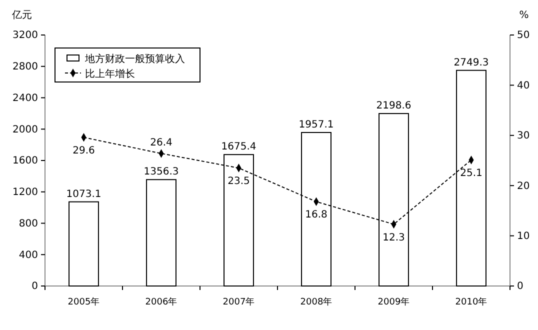 The height and width of the screenshot is (330, 538). What do you see at coordinates (25, 36) in the screenshot?
I see `y-tick-label: 3200` at bounding box center [25, 36].